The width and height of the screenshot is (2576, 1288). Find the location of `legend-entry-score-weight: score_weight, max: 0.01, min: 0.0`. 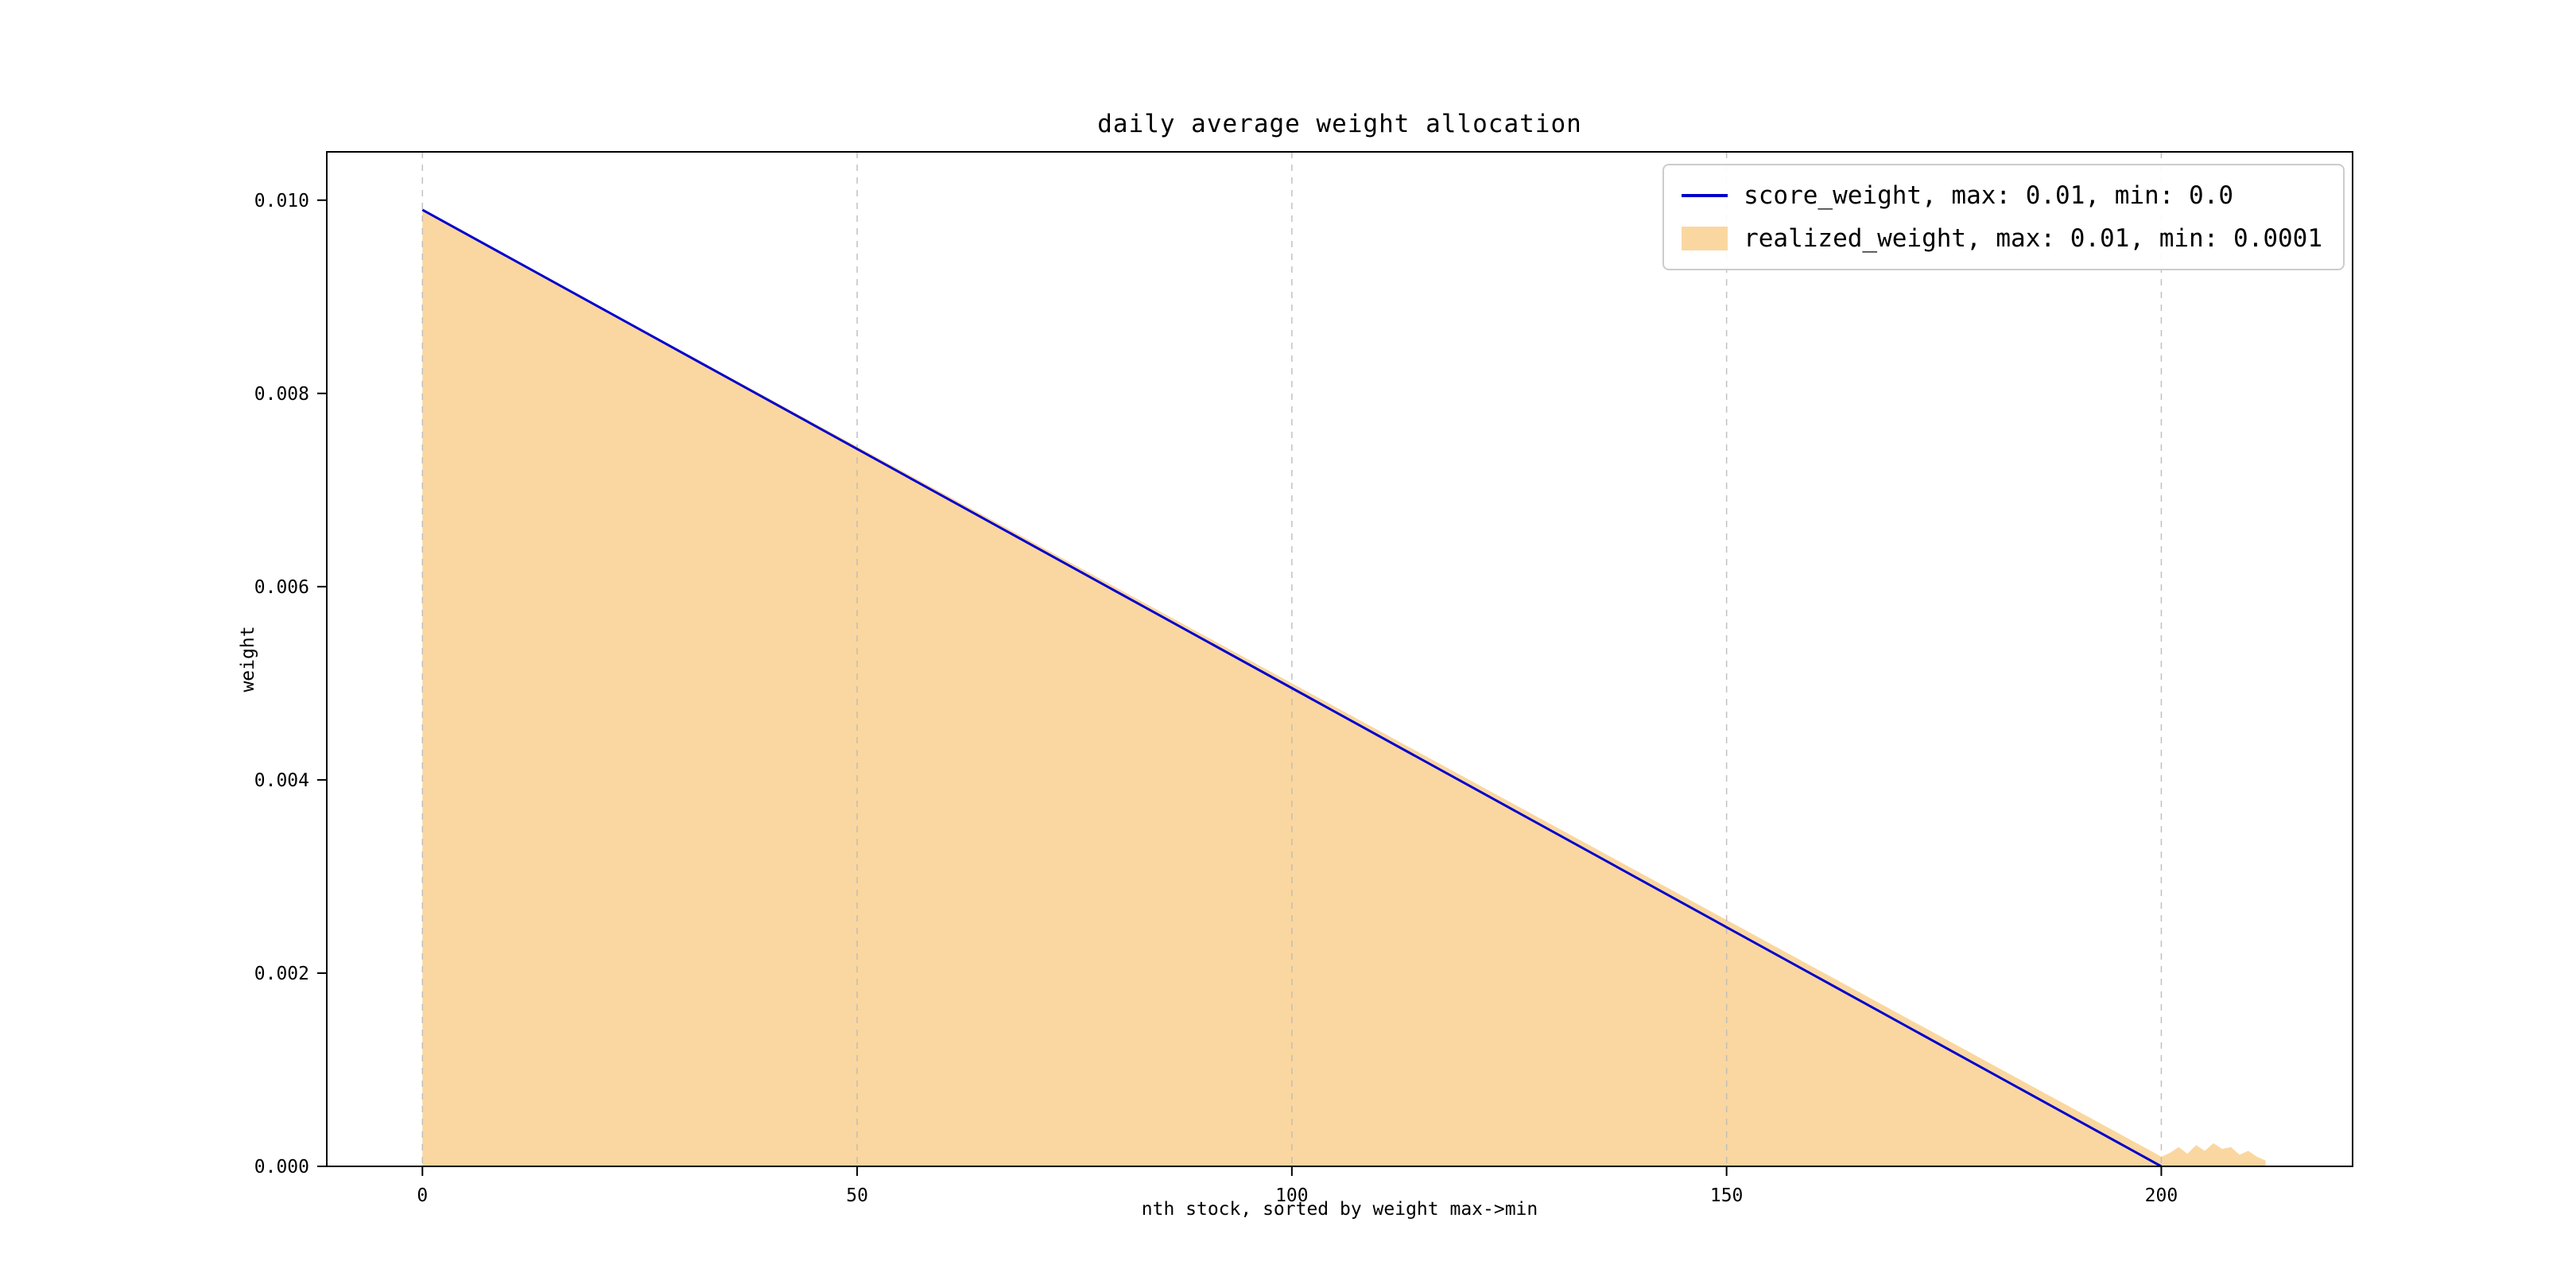

legend-entry-score-weight: score_weight, max: 0.01, min: 0.0 is located at coordinates (2002, 196).